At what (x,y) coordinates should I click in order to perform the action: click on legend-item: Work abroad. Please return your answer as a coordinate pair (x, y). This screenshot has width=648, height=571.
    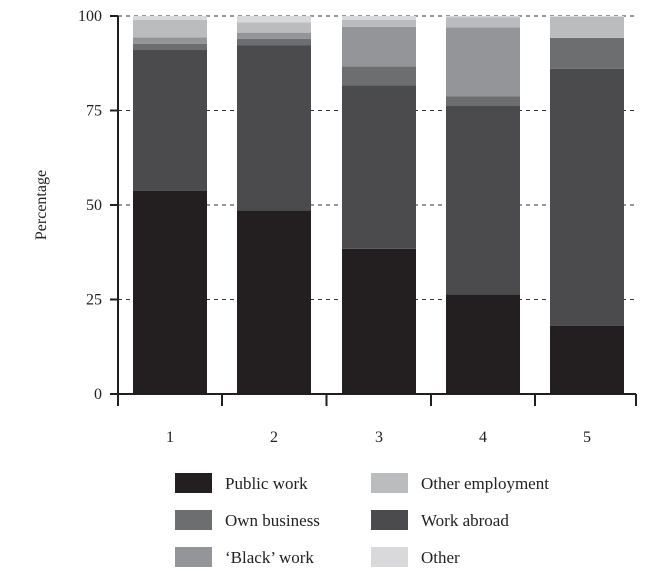
    Looking at the image, I should click on (440, 520).